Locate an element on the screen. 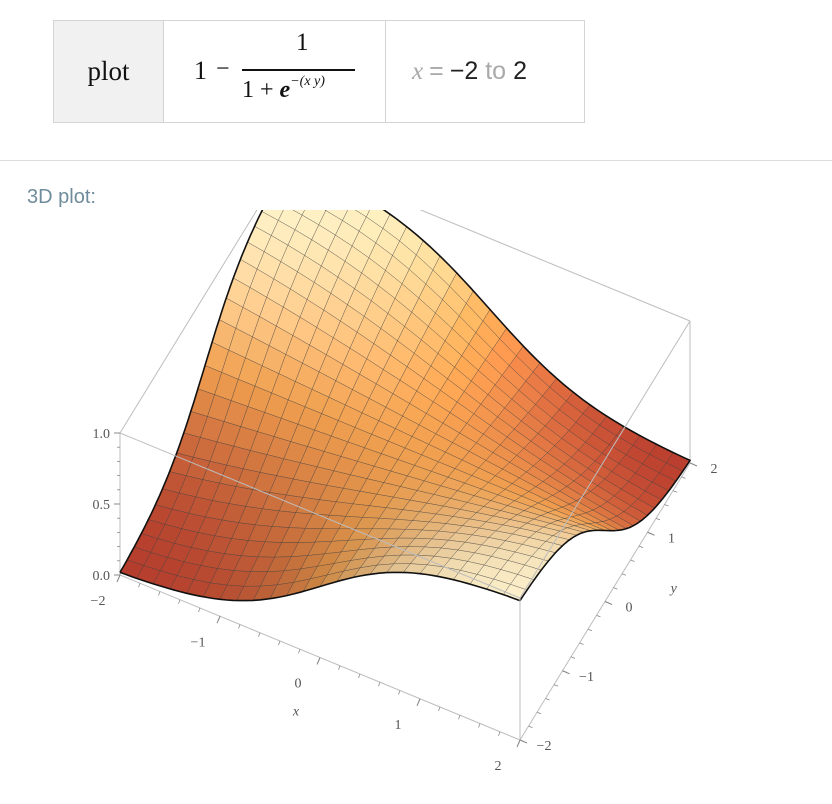 Image resolution: width=832 pixels, height=804 pixels. range-to: 2 is located at coordinates (520, 71).